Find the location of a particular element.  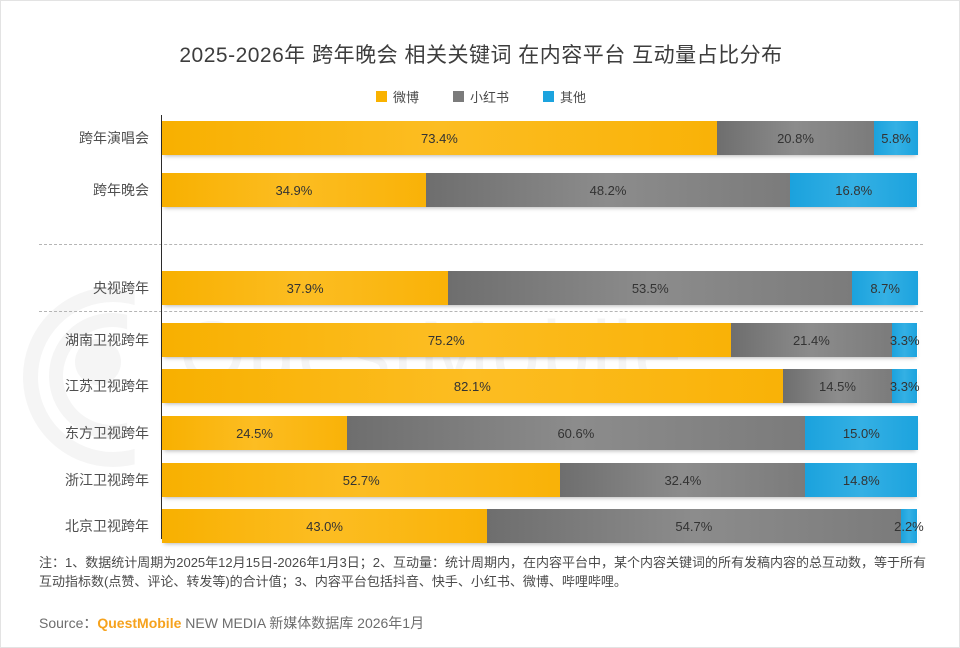

bar-row: 跨年演唱会 73.4% 20.8% 5.8% is located at coordinates (480, 138).